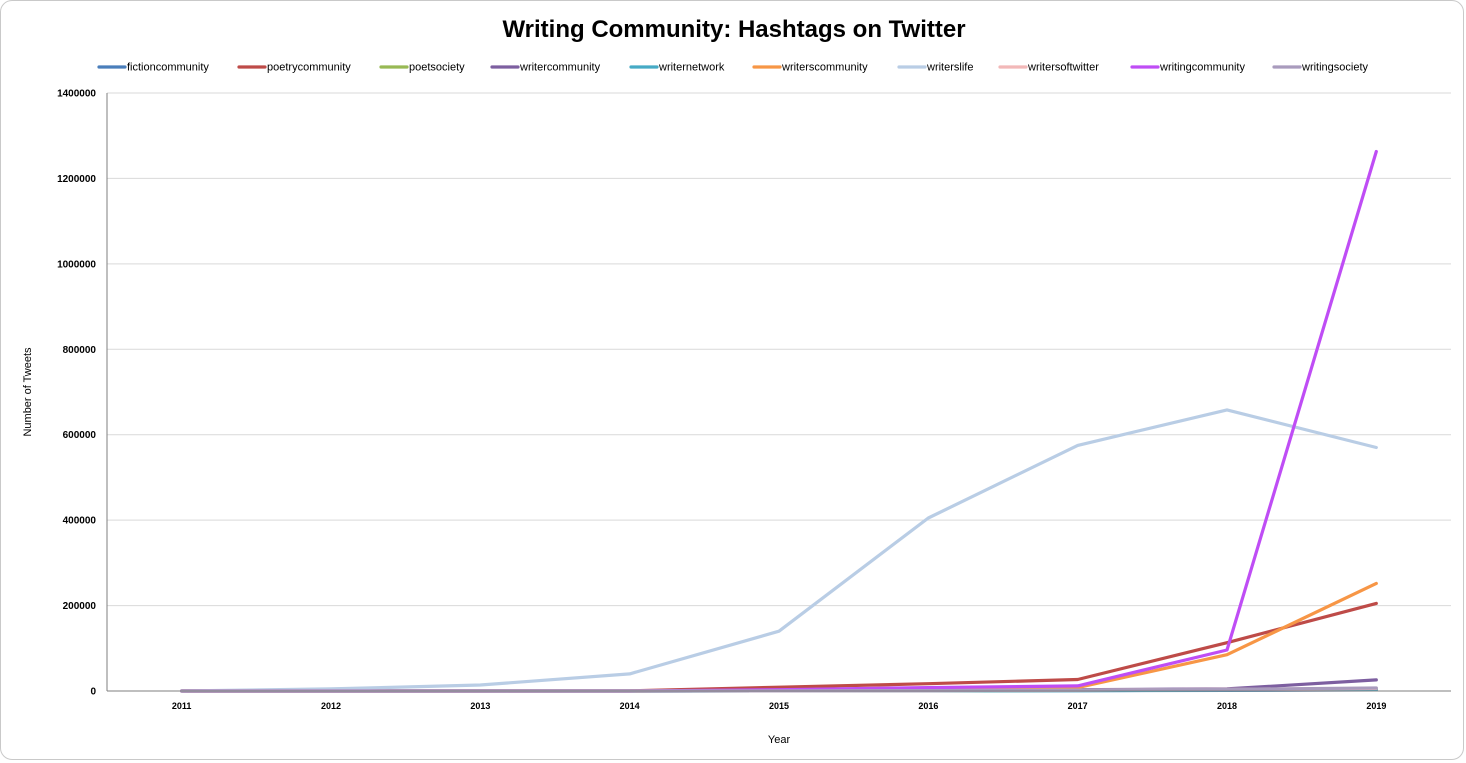 Image resolution: width=1466 pixels, height=763 pixels. Describe the element at coordinates (93, 692) in the screenshot. I see `y-tick-label: 0` at that location.